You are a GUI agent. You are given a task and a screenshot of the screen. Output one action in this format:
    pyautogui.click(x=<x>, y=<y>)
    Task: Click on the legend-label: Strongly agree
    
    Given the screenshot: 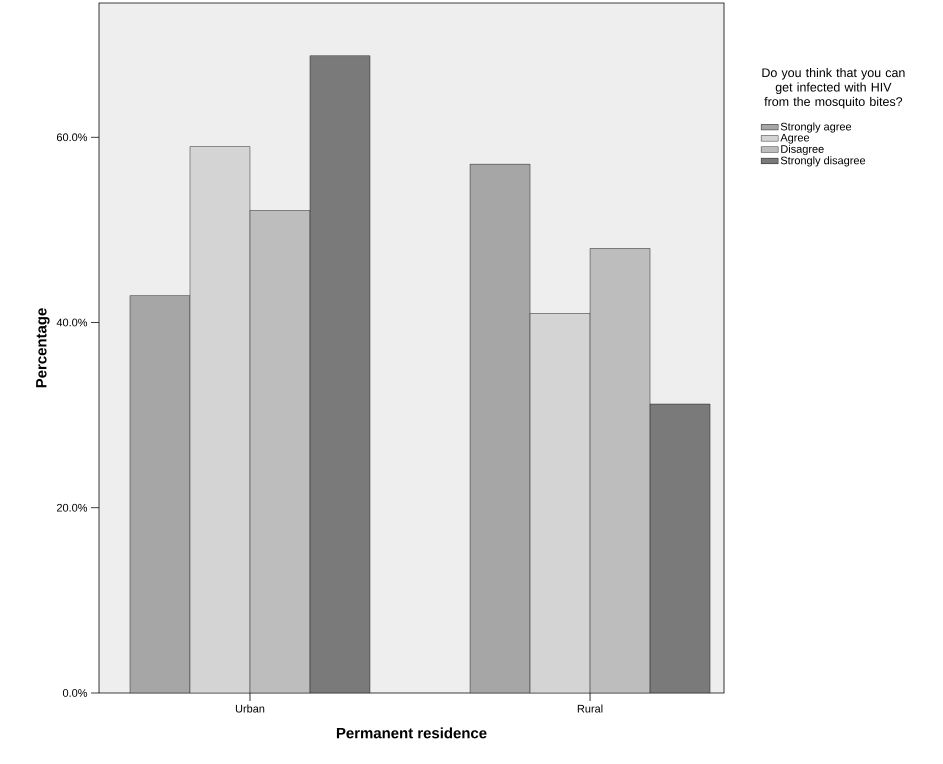 What is the action you would take?
    pyautogui.click(x=816, y=127)
    